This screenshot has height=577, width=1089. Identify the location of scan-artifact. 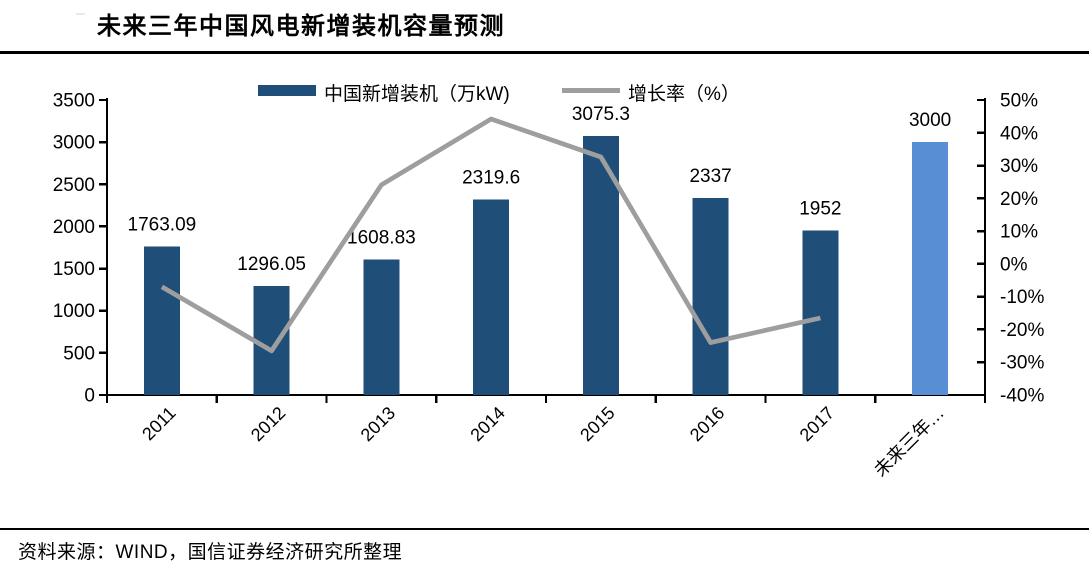
(80, 14).